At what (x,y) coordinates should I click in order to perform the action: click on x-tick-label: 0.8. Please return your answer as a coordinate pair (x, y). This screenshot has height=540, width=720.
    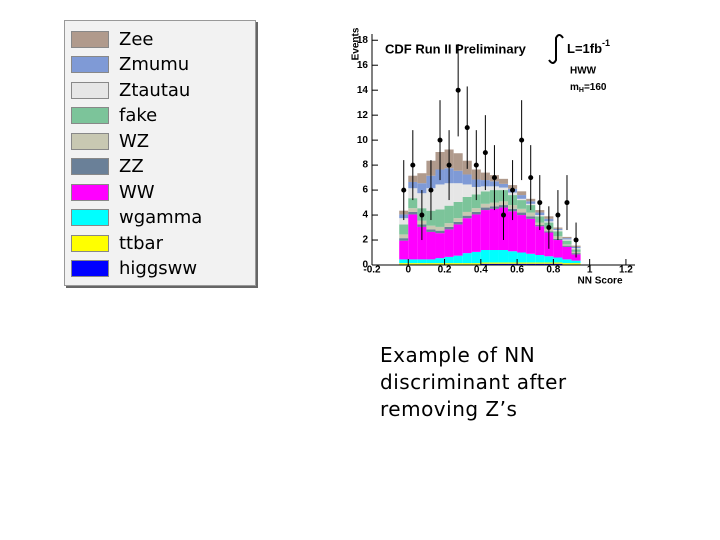
    Looking at the image, I should click on (553, 270).